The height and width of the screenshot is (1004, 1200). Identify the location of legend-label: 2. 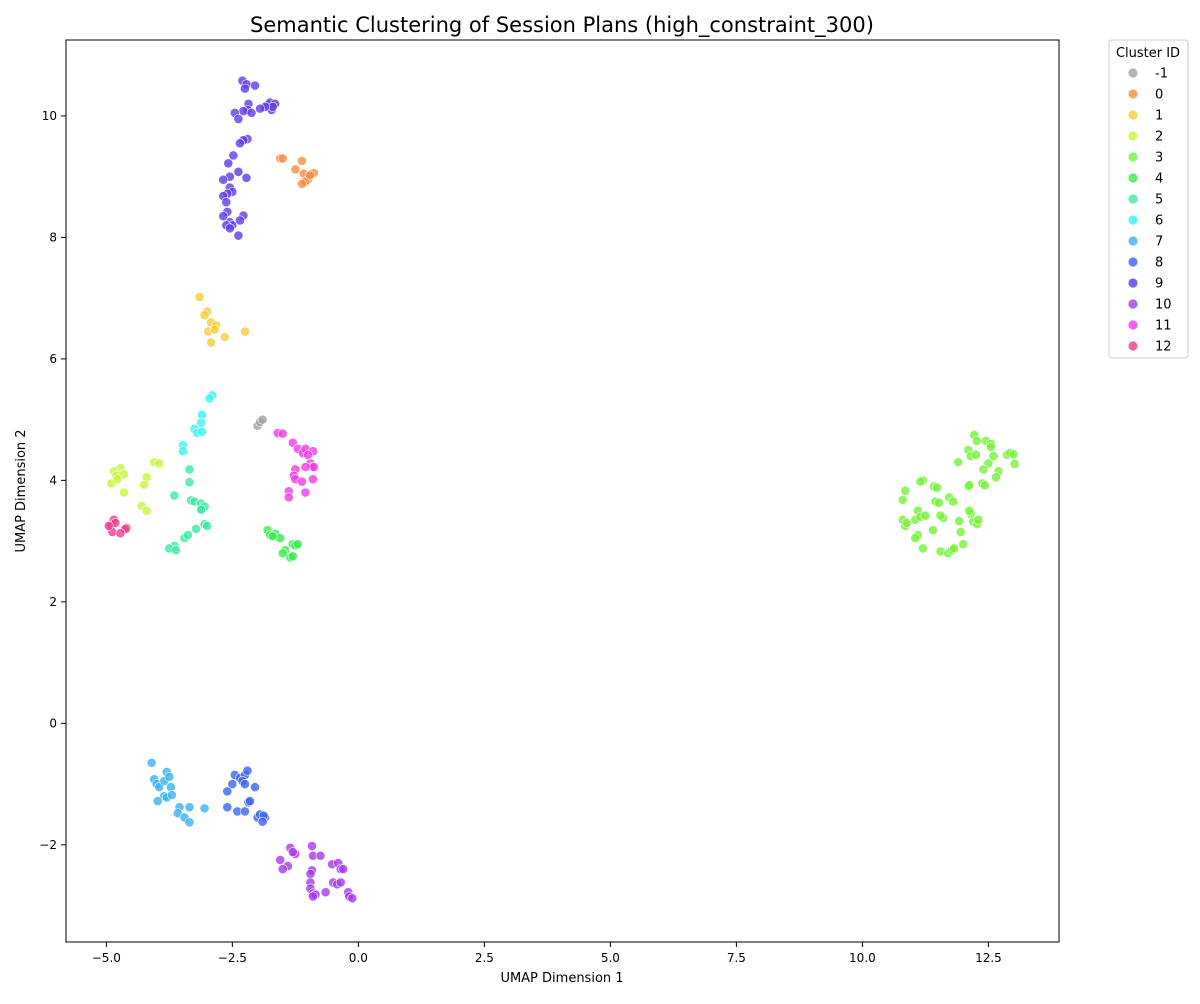
(1159, 137).